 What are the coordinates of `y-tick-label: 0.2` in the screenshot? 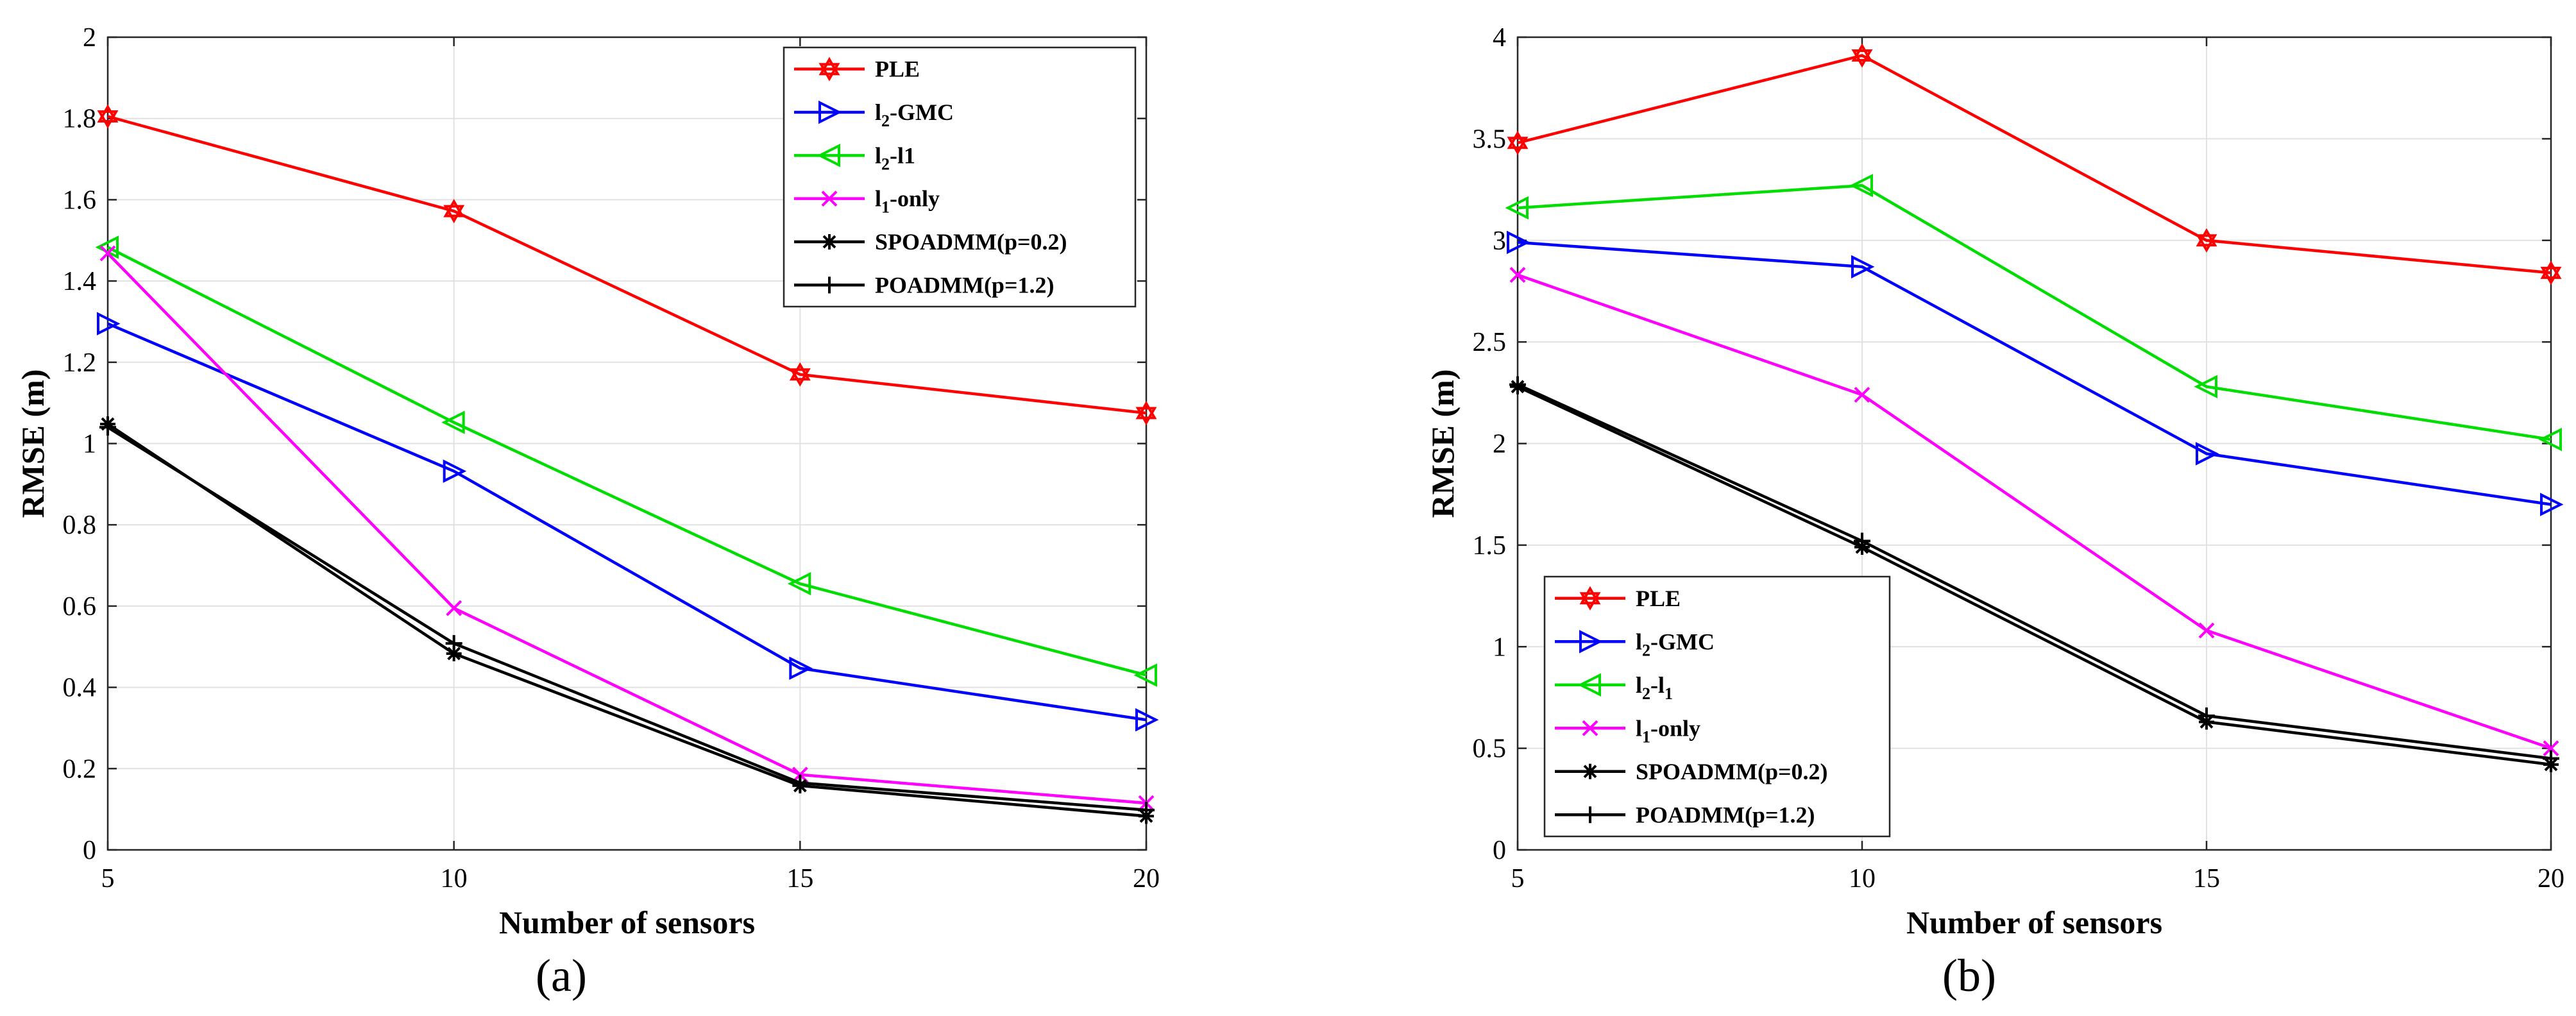 It's located at (80, 769).